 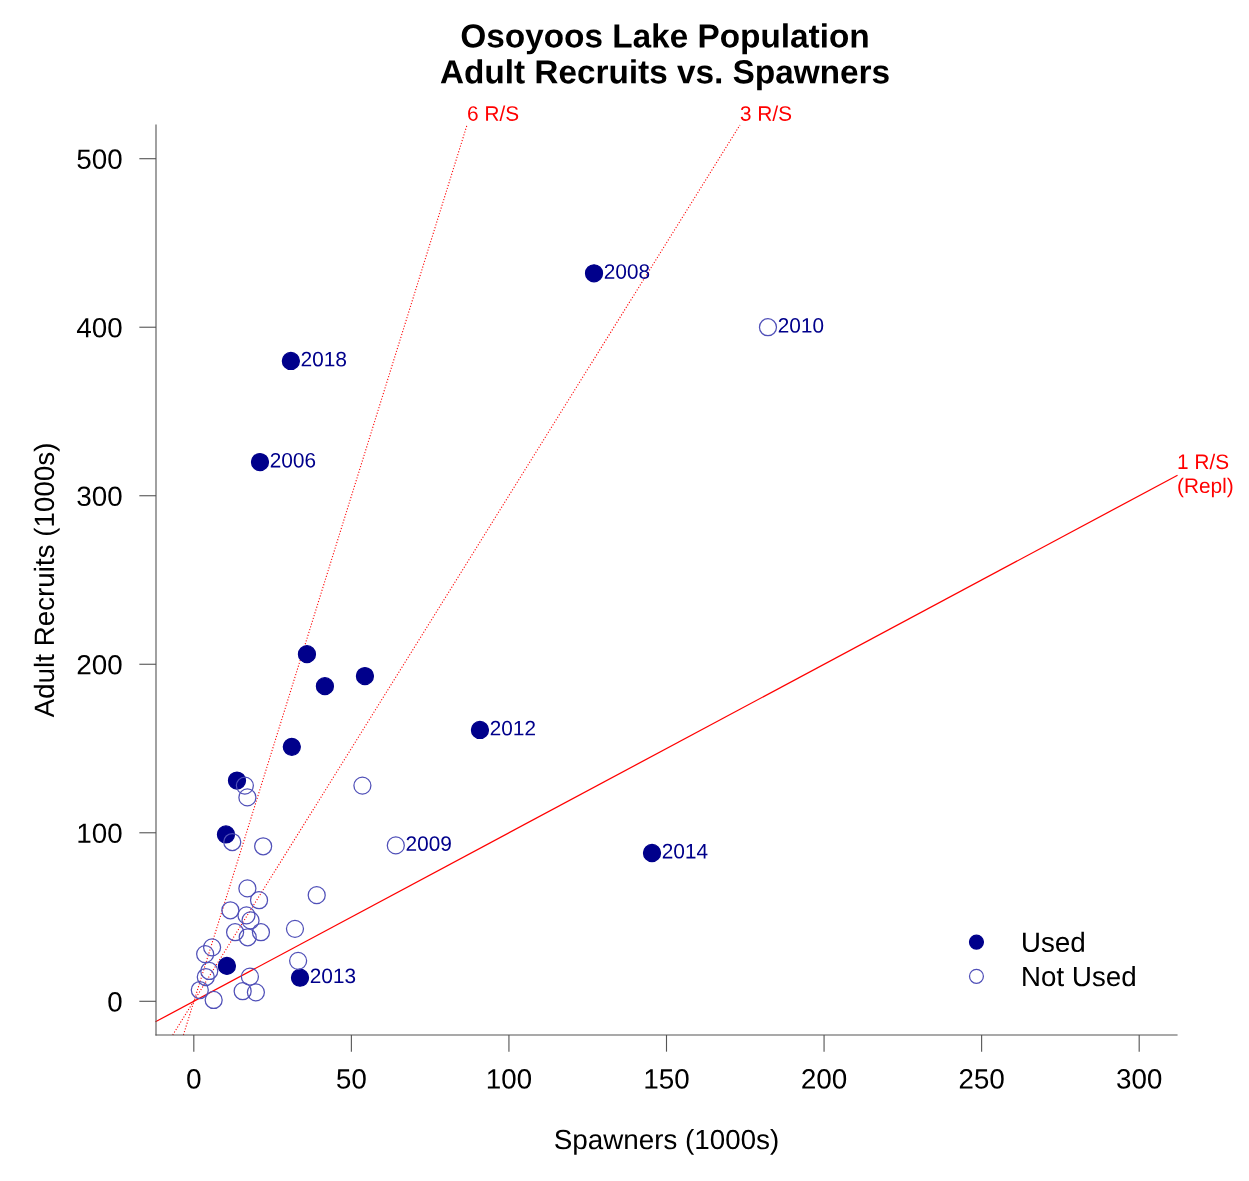 I want to click on y-tick-label: 300, so click(x=99, y=496).